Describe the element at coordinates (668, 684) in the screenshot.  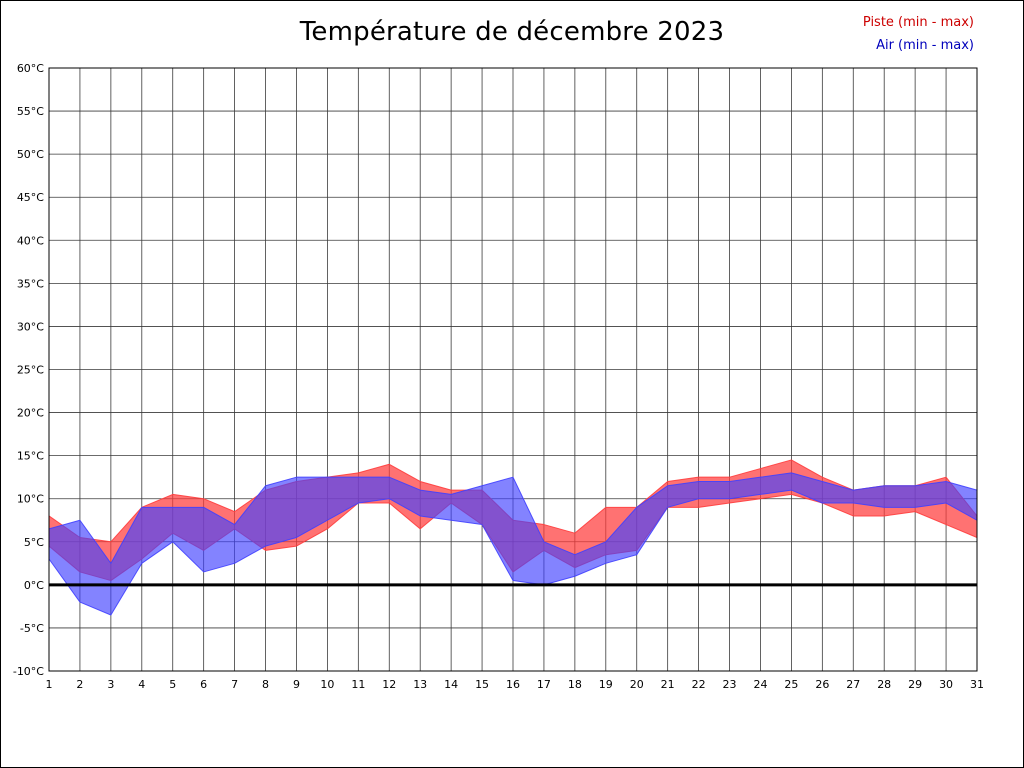
I see `x-tick-label: 21` at that location.